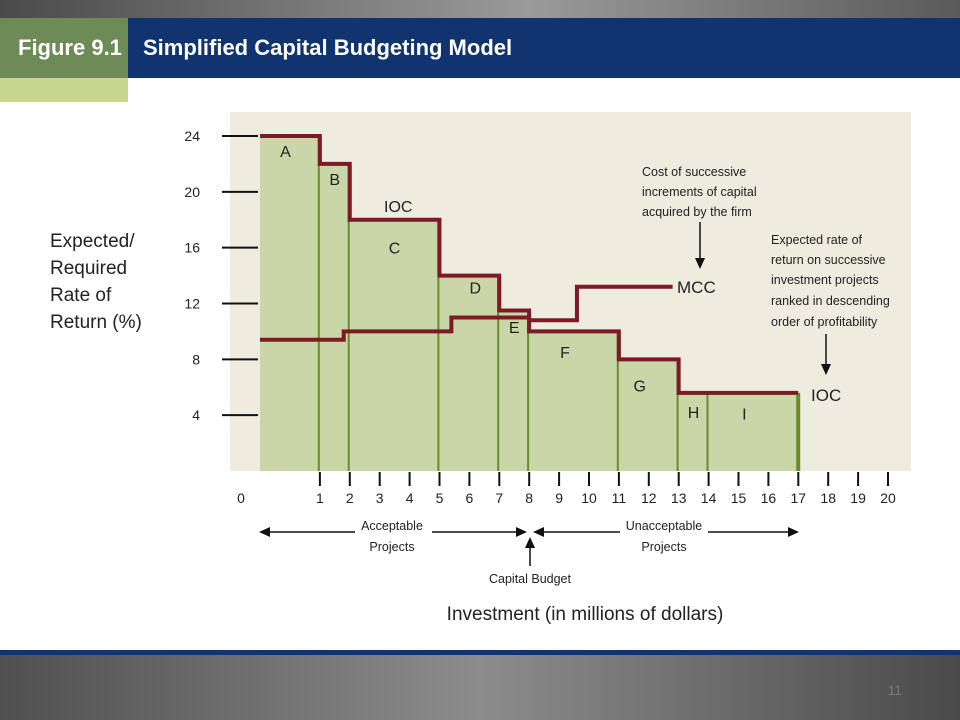  Describe the element at coordinates (648, 415) in the screenshot. I see `bar-project-g` at that location.